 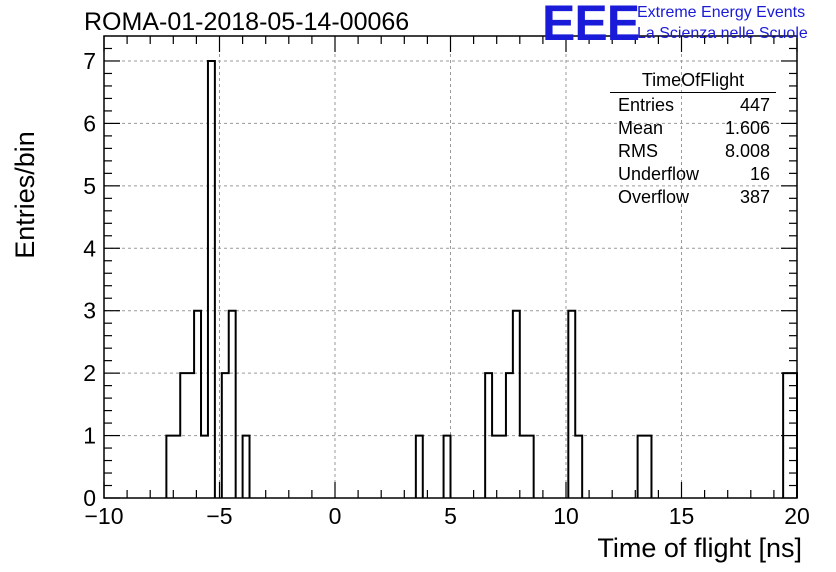 What do you see at coordinates (566, 516) in the screenshot?
I see `x-tick-label: 10` at bounding box center [566, 516].